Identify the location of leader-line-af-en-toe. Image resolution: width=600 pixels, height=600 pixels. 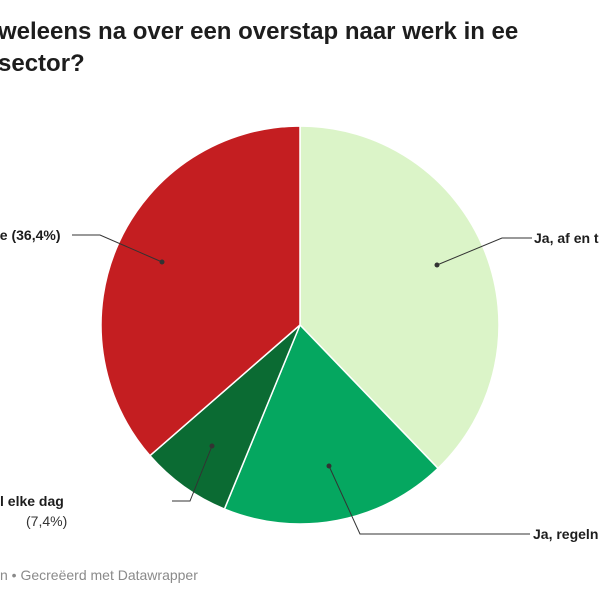
(484, 251).